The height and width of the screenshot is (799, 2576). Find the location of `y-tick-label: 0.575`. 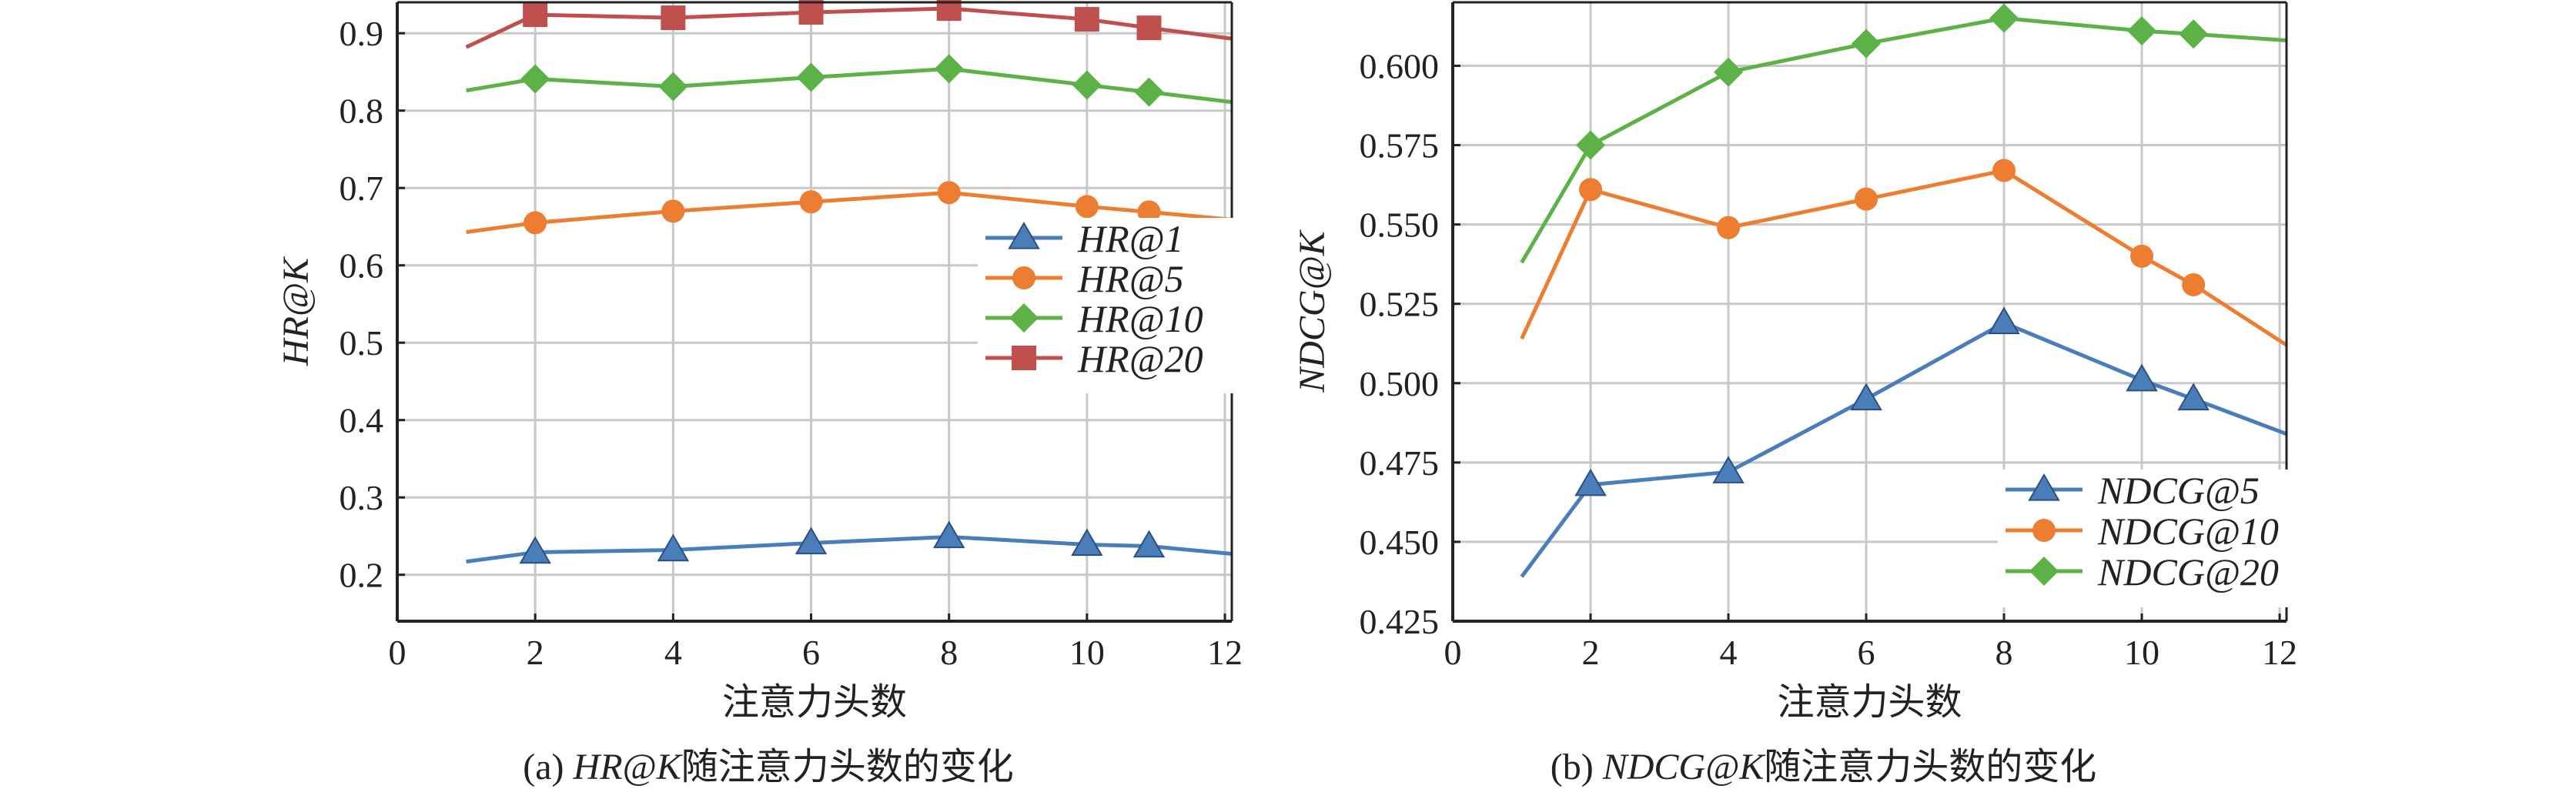

y-tick-label: 0.575 is located at coordinates (1400, 146).